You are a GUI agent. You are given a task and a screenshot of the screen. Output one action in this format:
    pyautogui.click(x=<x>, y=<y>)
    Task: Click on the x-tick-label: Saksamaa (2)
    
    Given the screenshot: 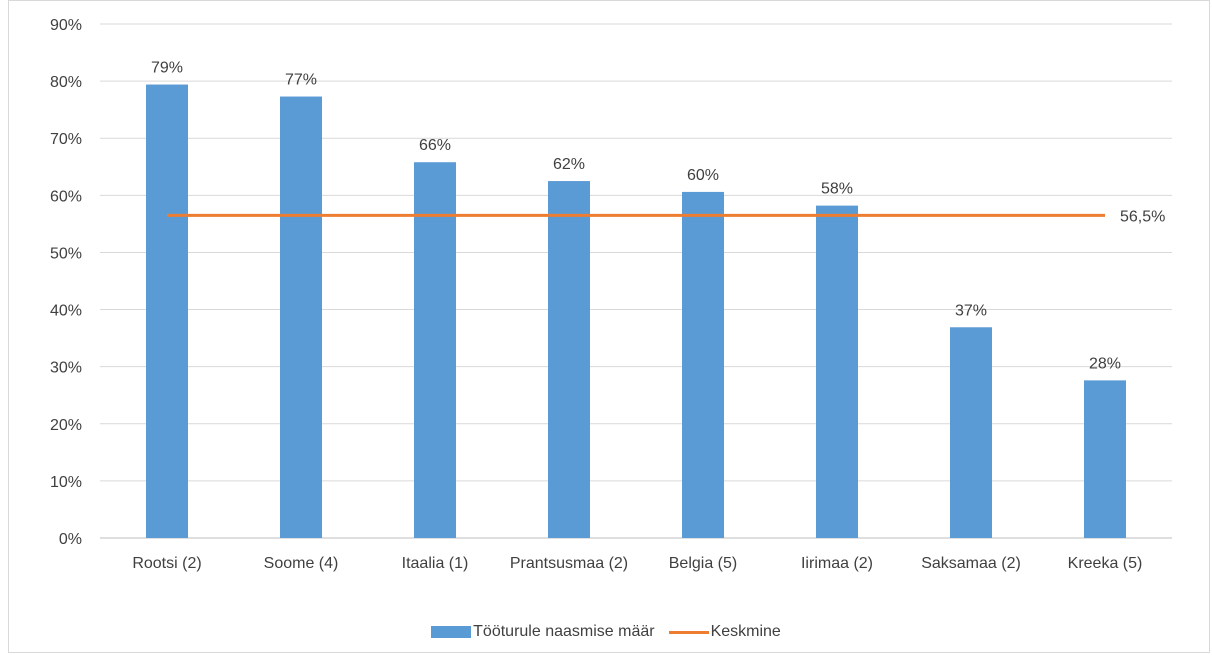 What is the action you would take?
    pyautogui.click(x=971, y=563)
    